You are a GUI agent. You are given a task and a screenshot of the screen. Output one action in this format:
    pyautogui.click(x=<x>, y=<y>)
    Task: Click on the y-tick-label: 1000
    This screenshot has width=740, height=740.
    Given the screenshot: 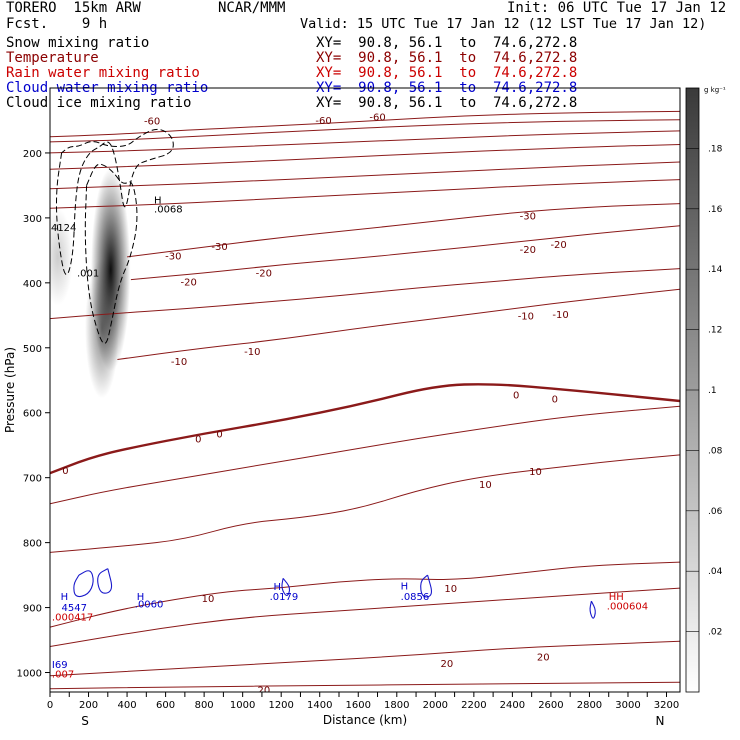 What is the action you would take?
    pyautogui.click(x=29, y=674)
    